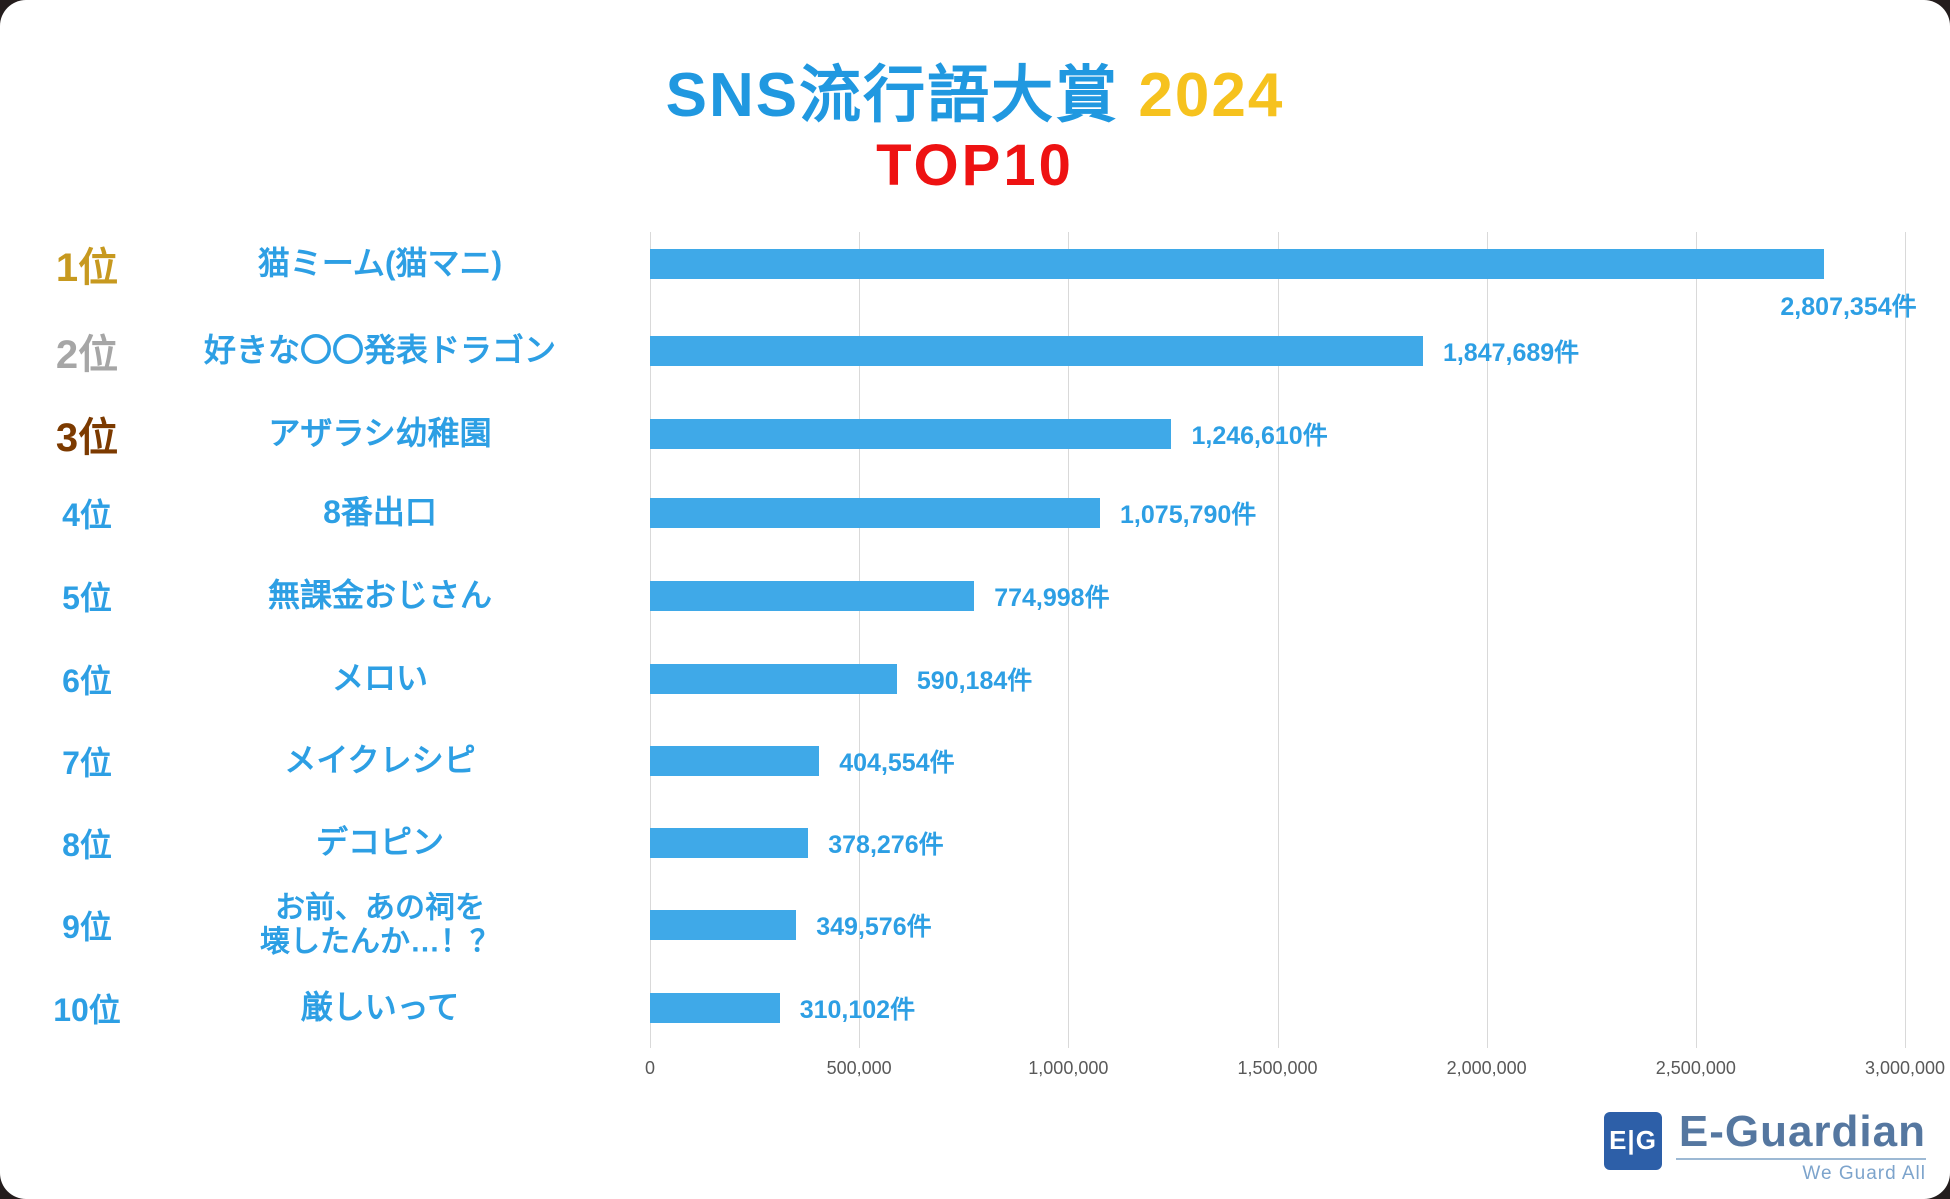 Image resolution: width=1950 pixels, height=1199 pixels. Describe the element at coordinates (379, 350) in the screenshot. I see `item-label: 好きな〇〇発表ドラゴン` at that location.